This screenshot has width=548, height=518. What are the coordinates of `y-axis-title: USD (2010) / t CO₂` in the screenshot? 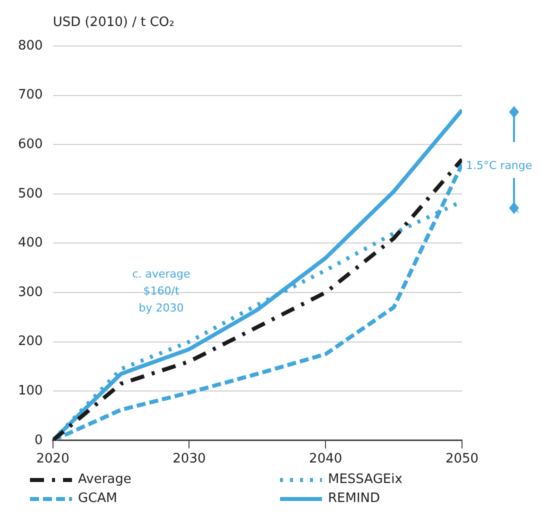 It's located at (113, 22).